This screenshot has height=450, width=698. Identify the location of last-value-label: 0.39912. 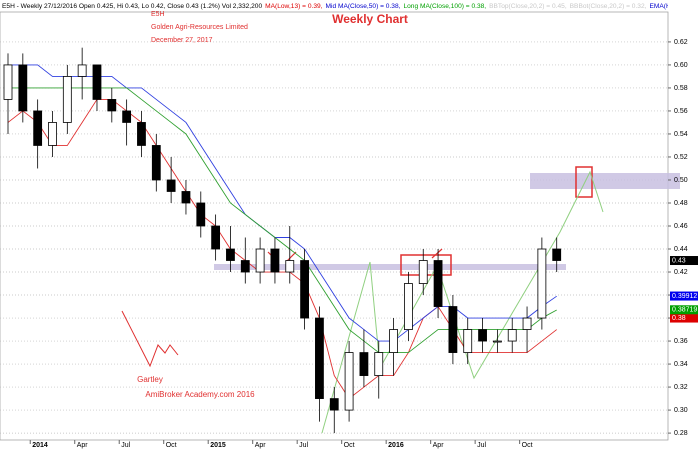
(684, 296).